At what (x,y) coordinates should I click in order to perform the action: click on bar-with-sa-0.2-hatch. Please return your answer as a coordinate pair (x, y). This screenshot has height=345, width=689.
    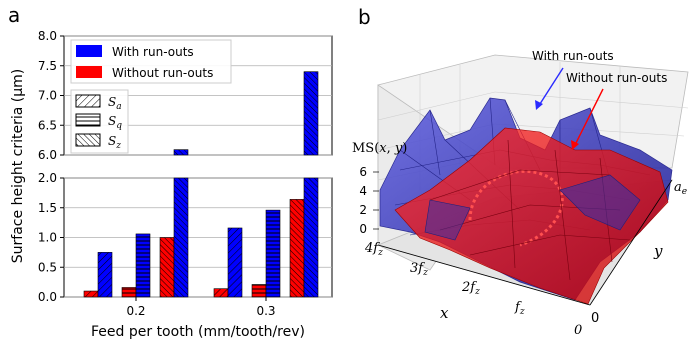
    Looking at the image, I should click on (105, 274).